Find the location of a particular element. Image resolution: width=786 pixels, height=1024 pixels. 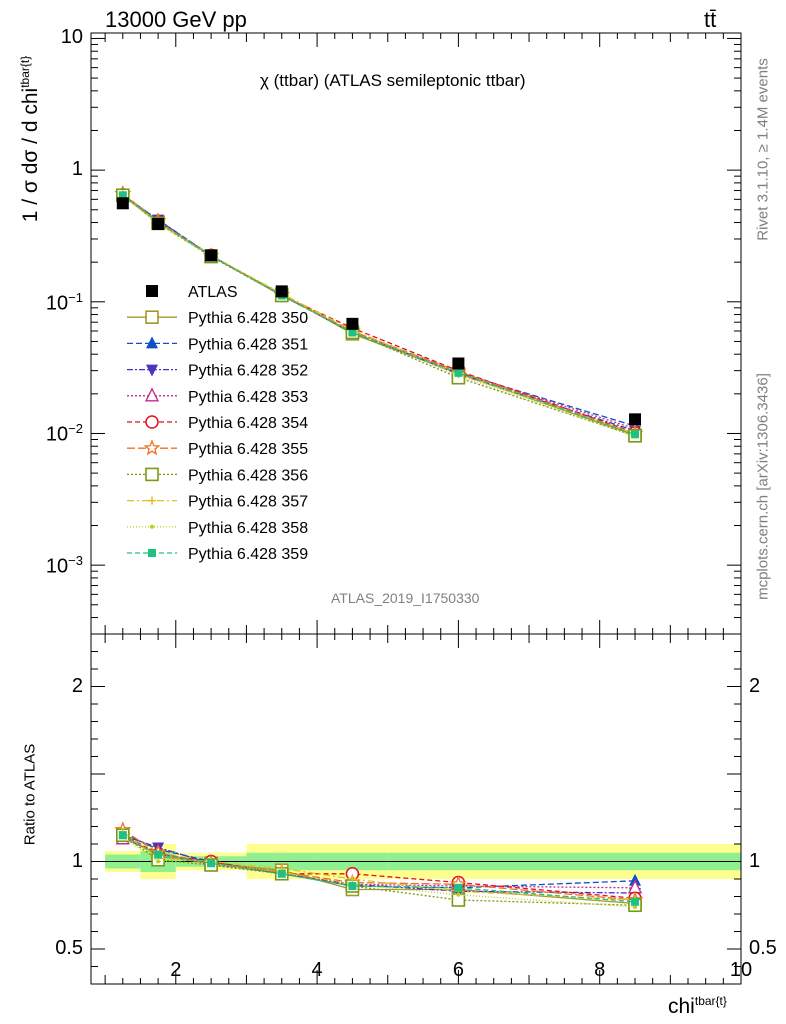

top-y-tick-label-1: 1 is located at coordinates (77, 169).